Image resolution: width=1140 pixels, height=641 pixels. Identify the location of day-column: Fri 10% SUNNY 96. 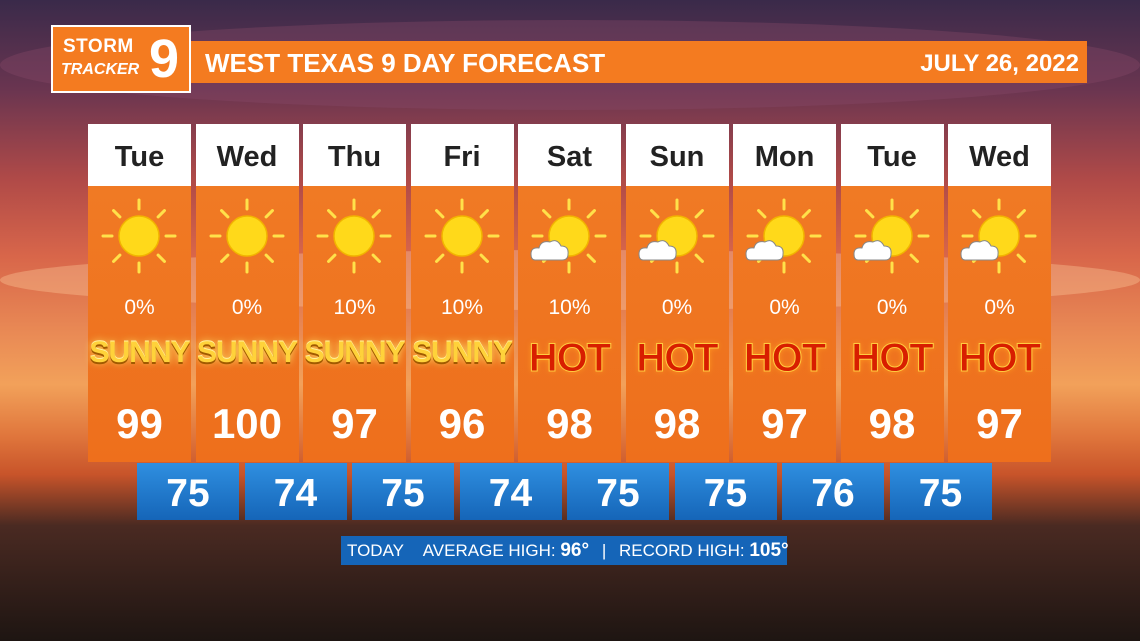
(462, 293).